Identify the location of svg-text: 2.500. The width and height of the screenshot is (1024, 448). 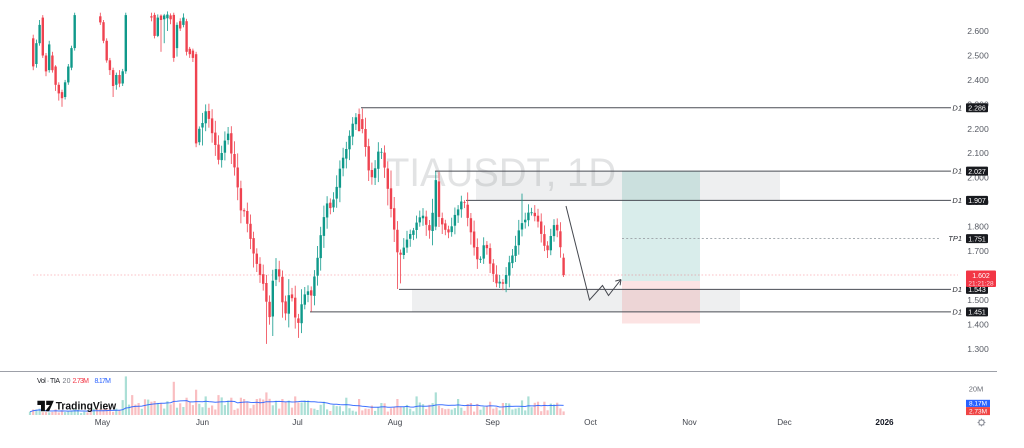
(978, 56).